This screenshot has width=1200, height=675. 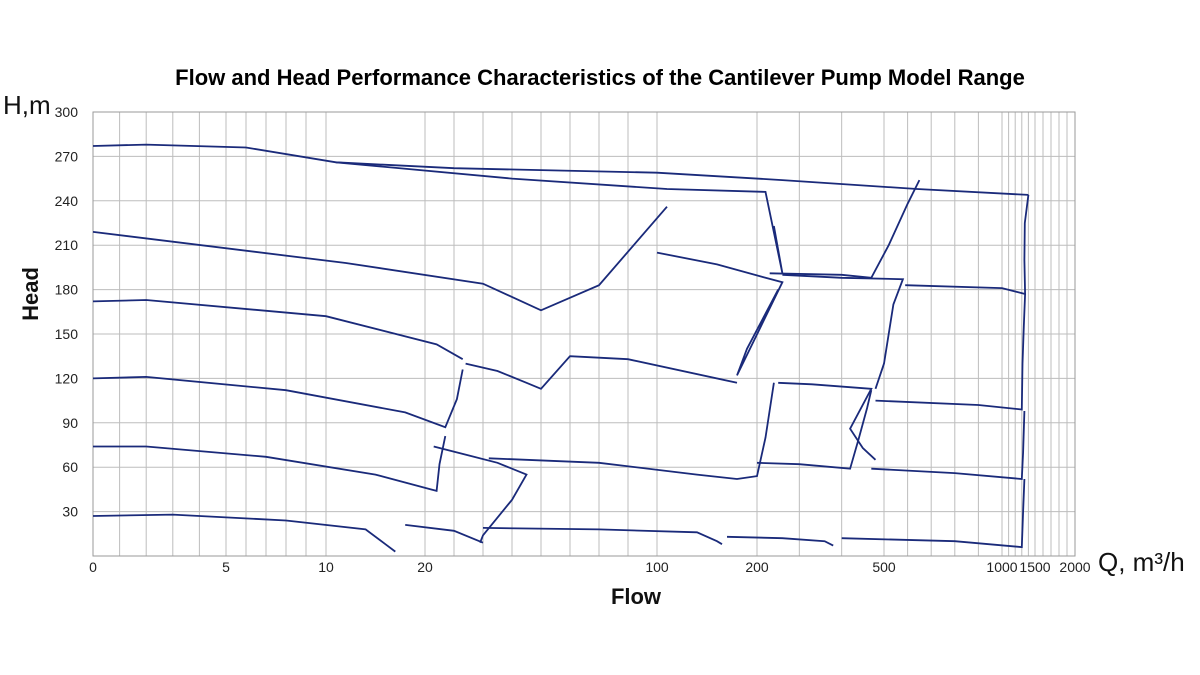 I want to click on curve-A4, so click(x=278, y=329).